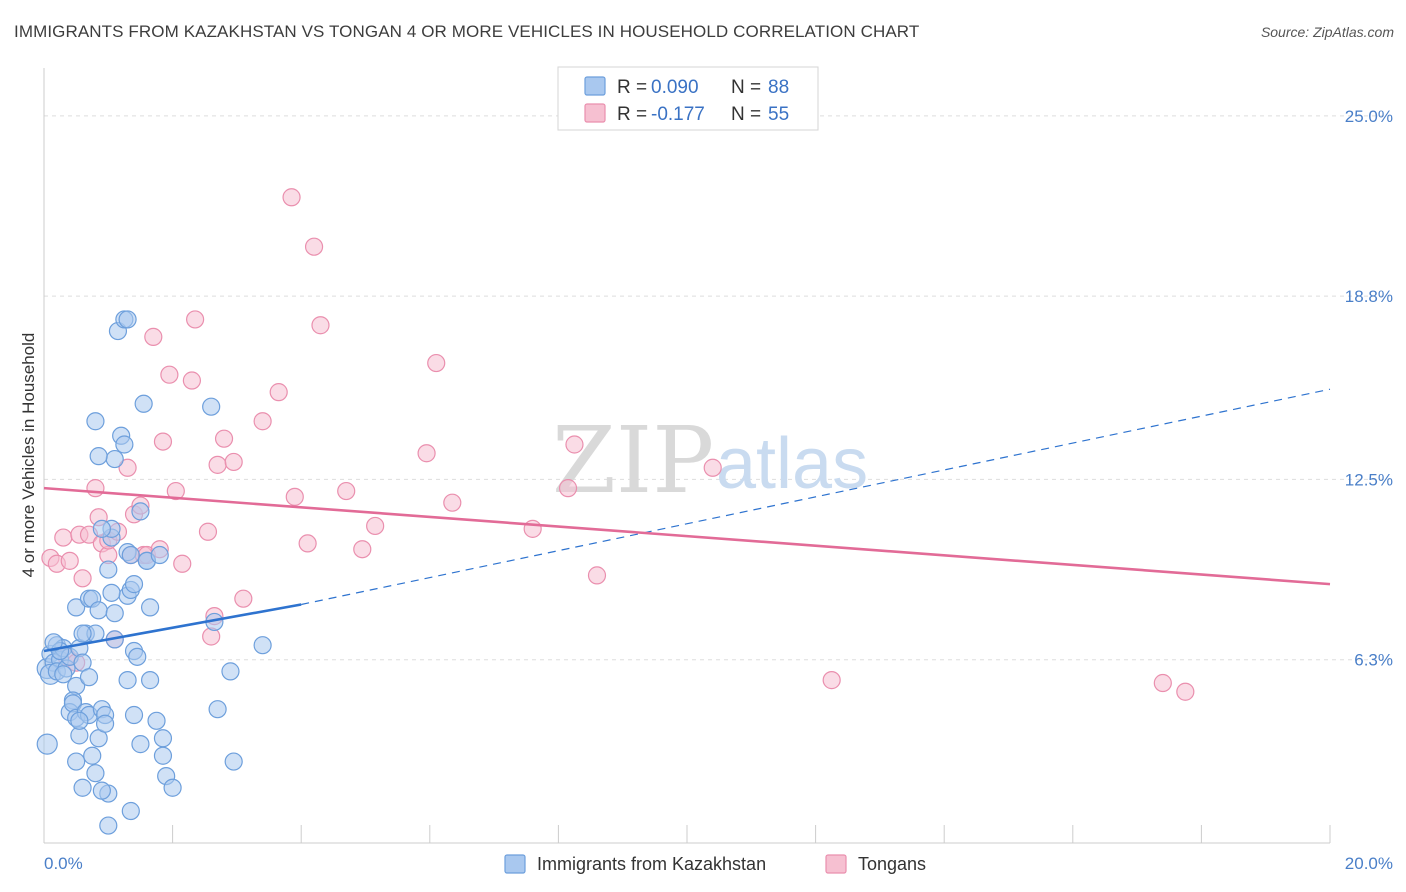 The height and width of the screenshot is (892, 1406). I want to click on legend-r-label-1: R =, so click(632, 114).